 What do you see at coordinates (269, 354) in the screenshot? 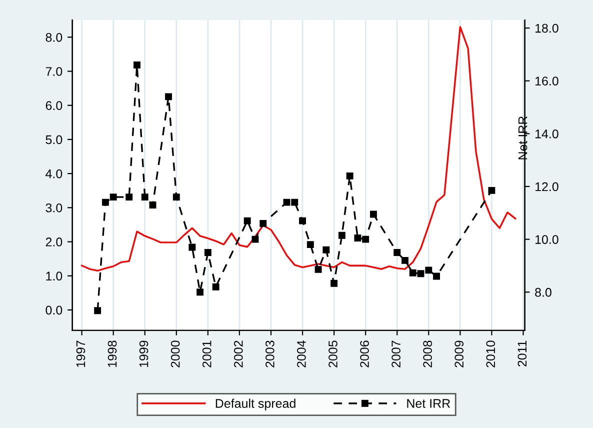
I see `x-tick-label: 2003` at bounding box center [269, 354].